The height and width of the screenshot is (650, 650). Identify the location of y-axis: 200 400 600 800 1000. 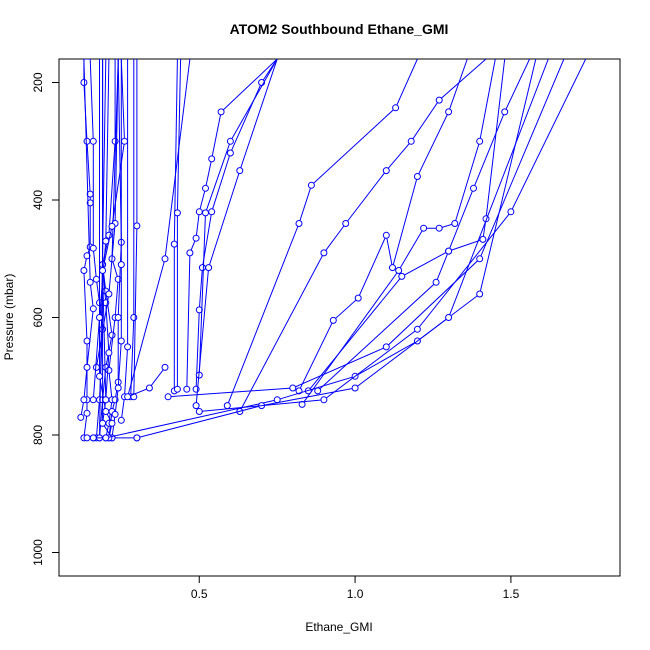
(45, 319).